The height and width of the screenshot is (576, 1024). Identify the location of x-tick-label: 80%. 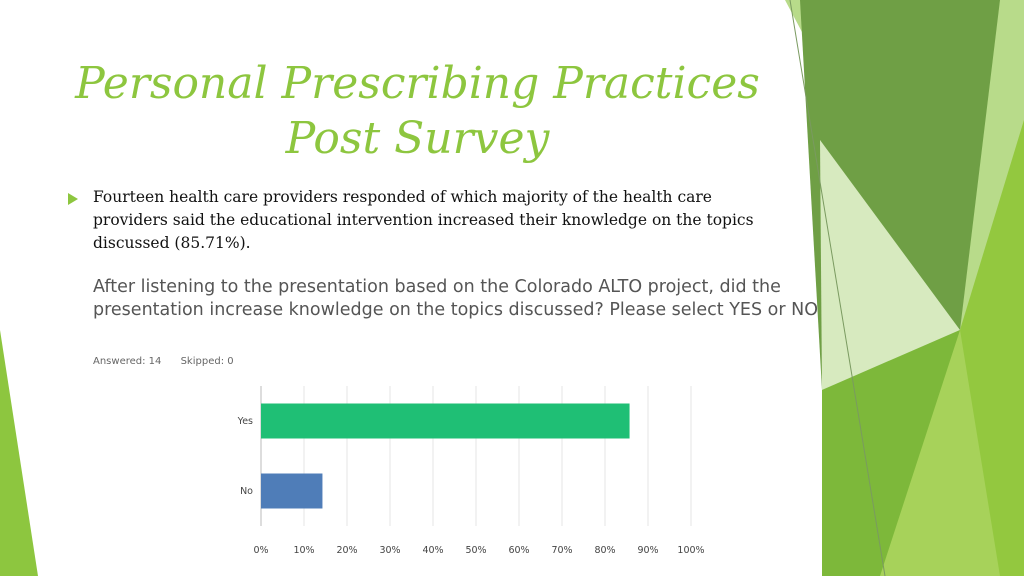
(604, 550).